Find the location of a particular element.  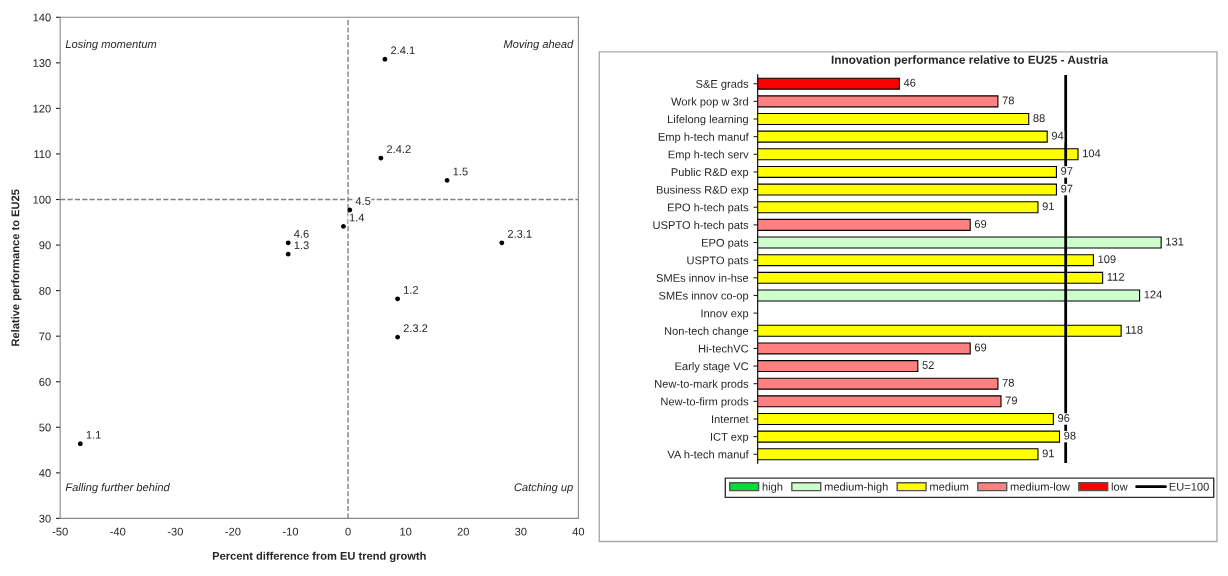

data-label: 118 is located at coordinates (1134, 329).